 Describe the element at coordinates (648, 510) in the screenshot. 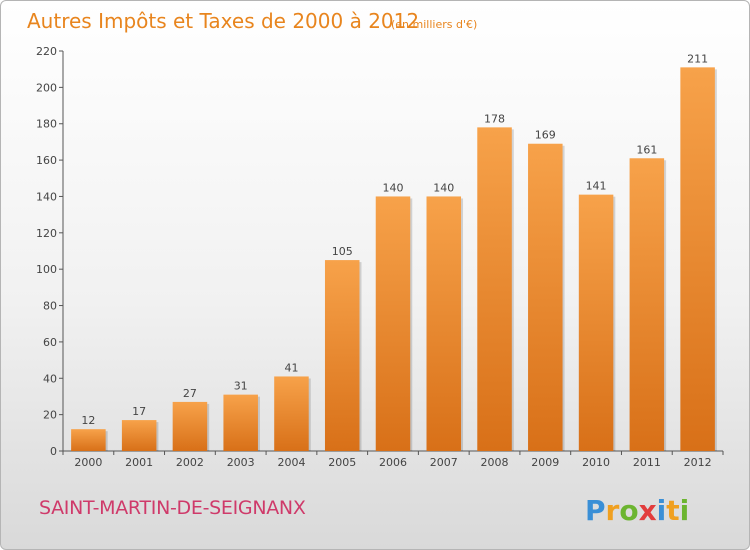

I see `logo-letter: x` at that location.